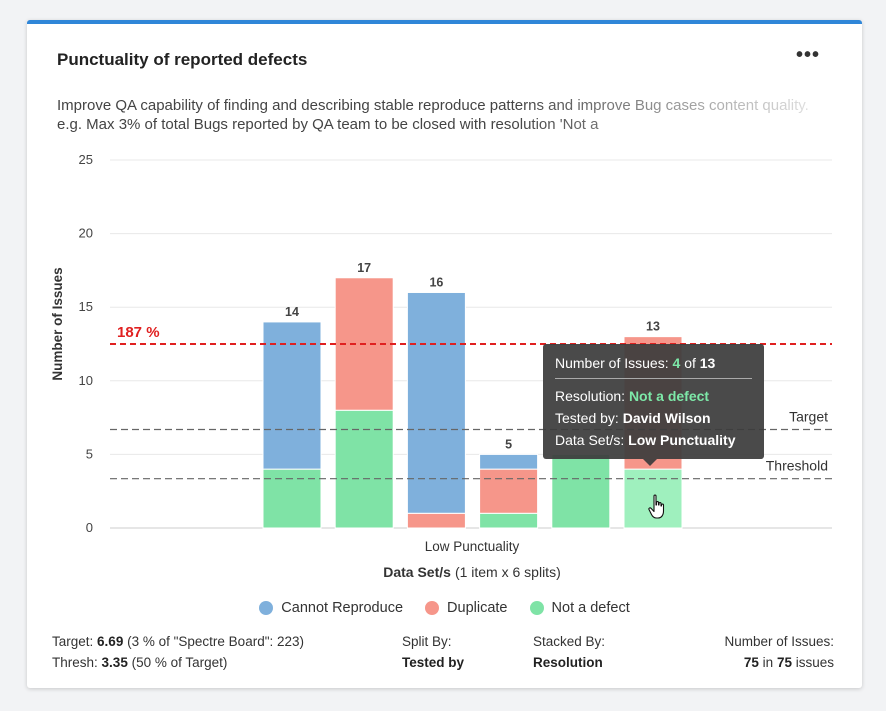 The width and height of the screenshot is (886, 711). What do you see at coordinates (569, 652) in the screenshot?
I see `footer-stacked-by: Stacked By: Resolution` at bounding box center [569, 652].